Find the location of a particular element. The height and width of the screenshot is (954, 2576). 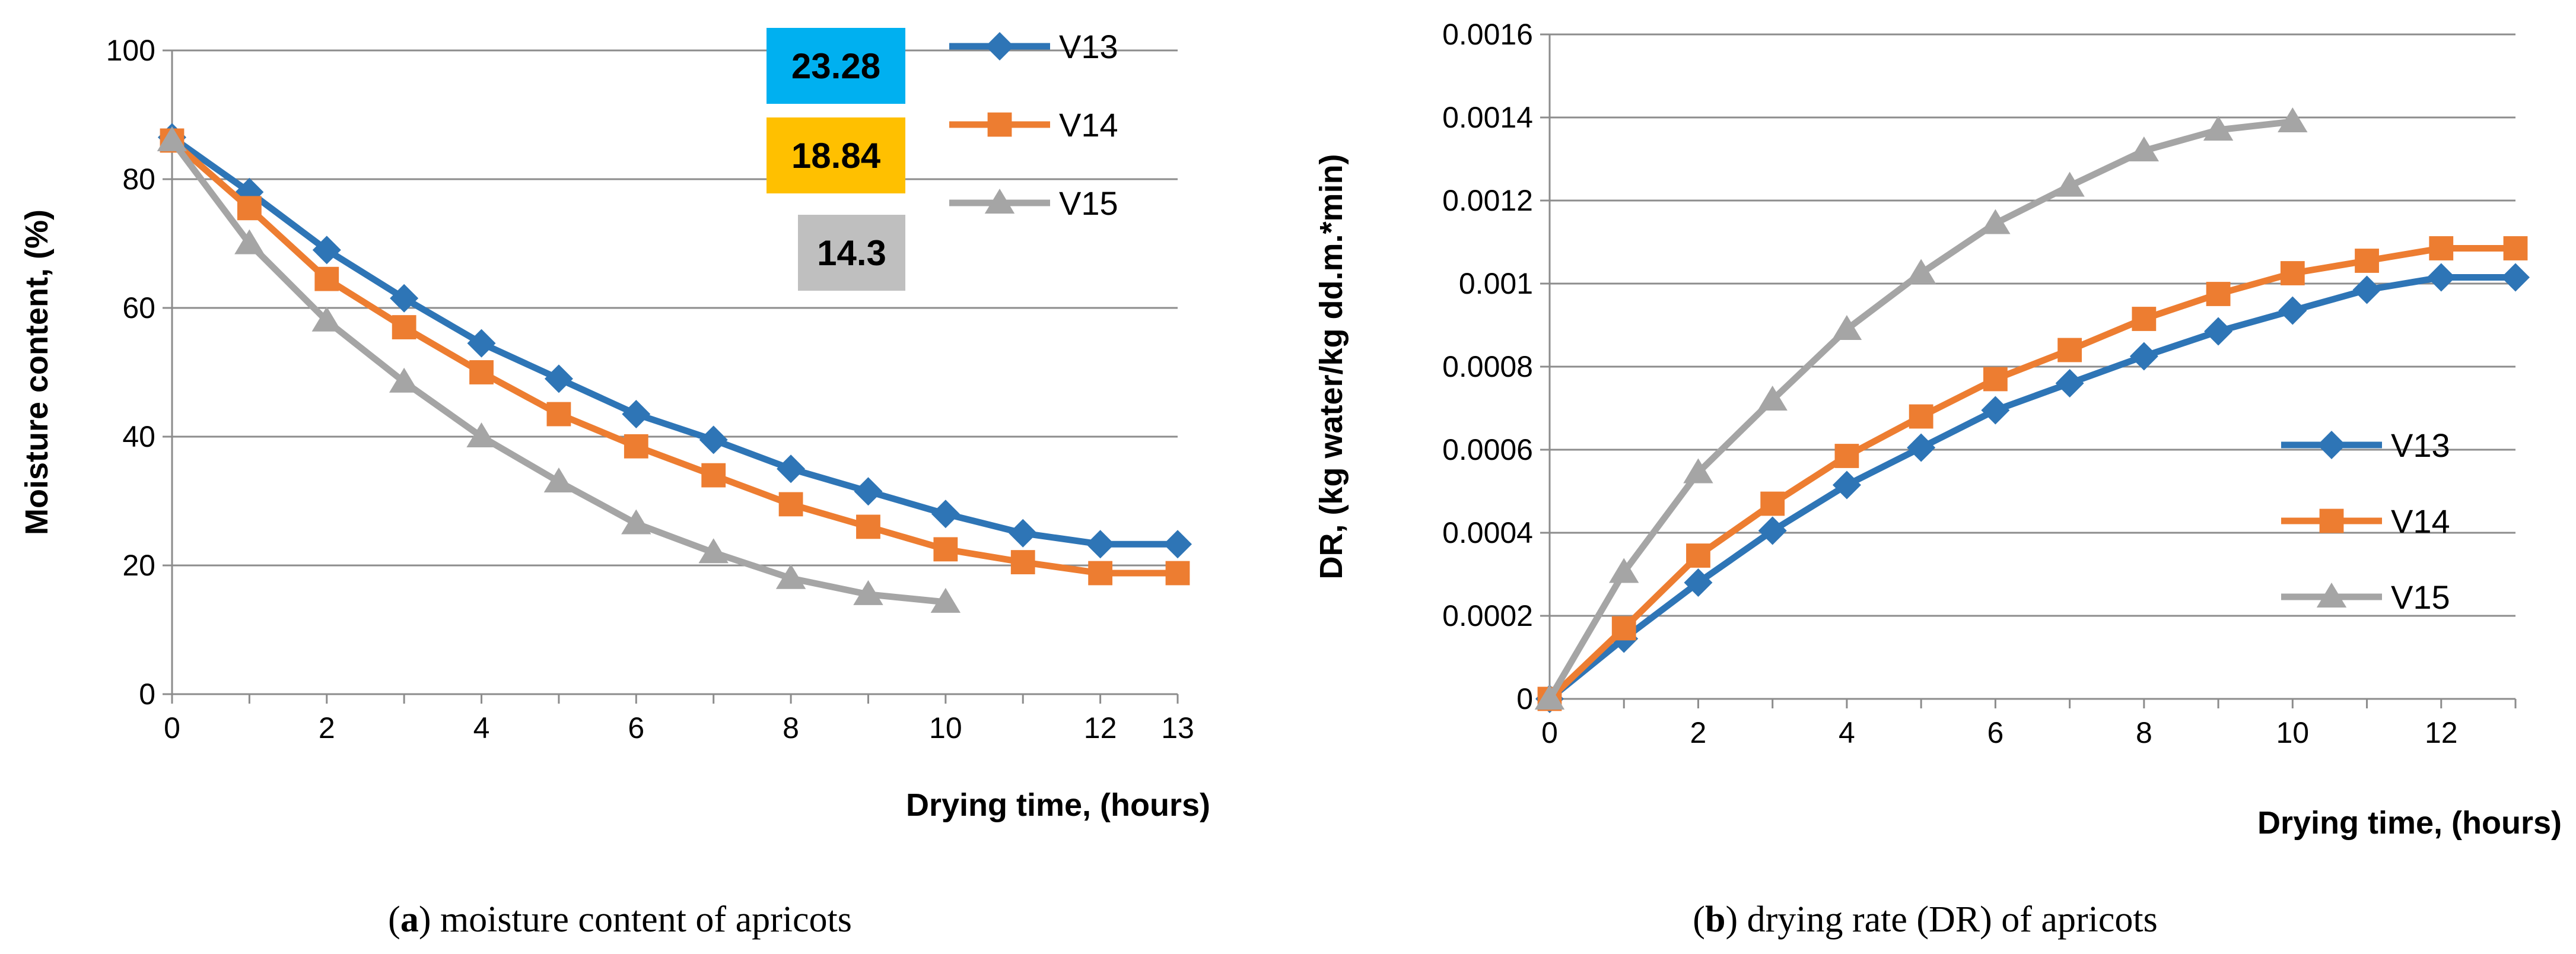

legend-marker-v15 is located at coordinates (2331, 595).